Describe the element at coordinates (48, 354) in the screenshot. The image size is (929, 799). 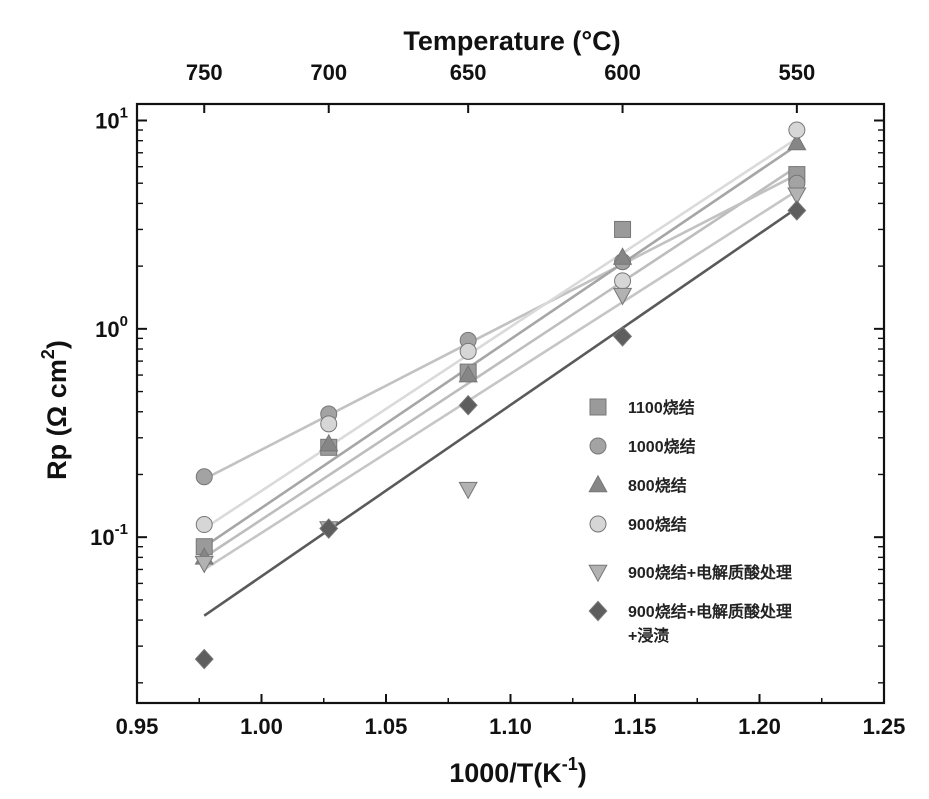
I see `y-axis-title-sup: 2` at that location.